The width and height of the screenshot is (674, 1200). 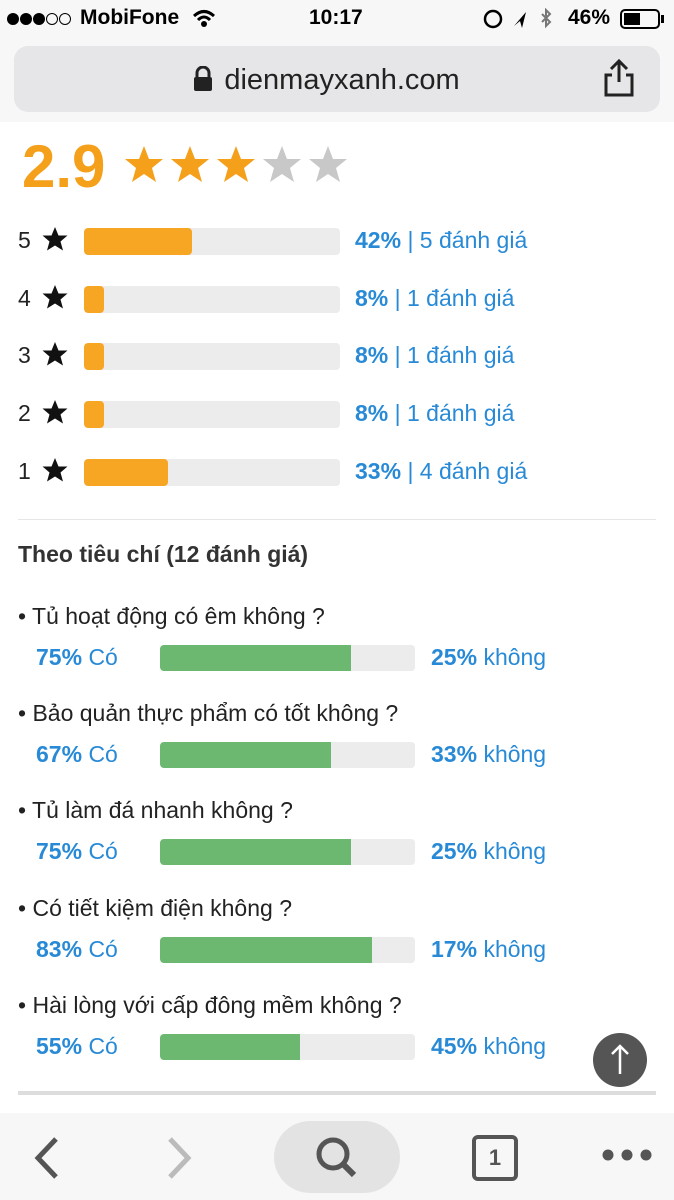 What do you see at coordinates (454, 948) in the screenshot?
I see `no-percent: 17%` at bounding box center [454, 948].